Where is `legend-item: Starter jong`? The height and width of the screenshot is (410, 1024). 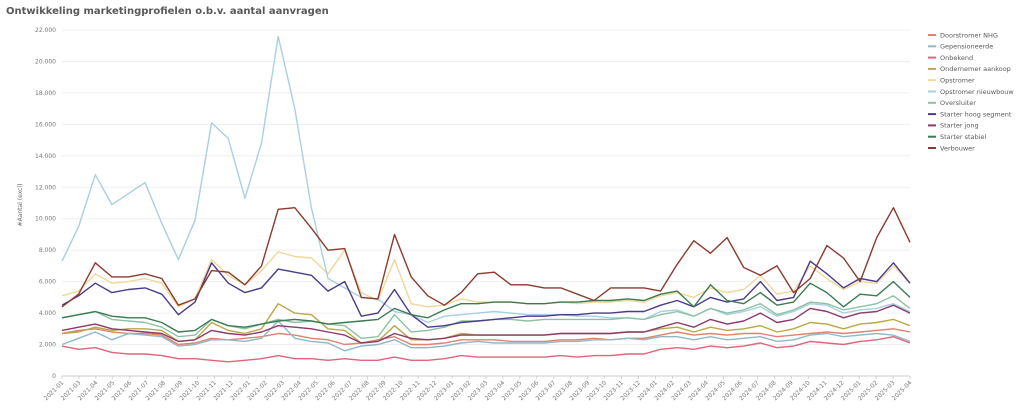 legend-item: Starter jong is located at coordinates (953, 126).